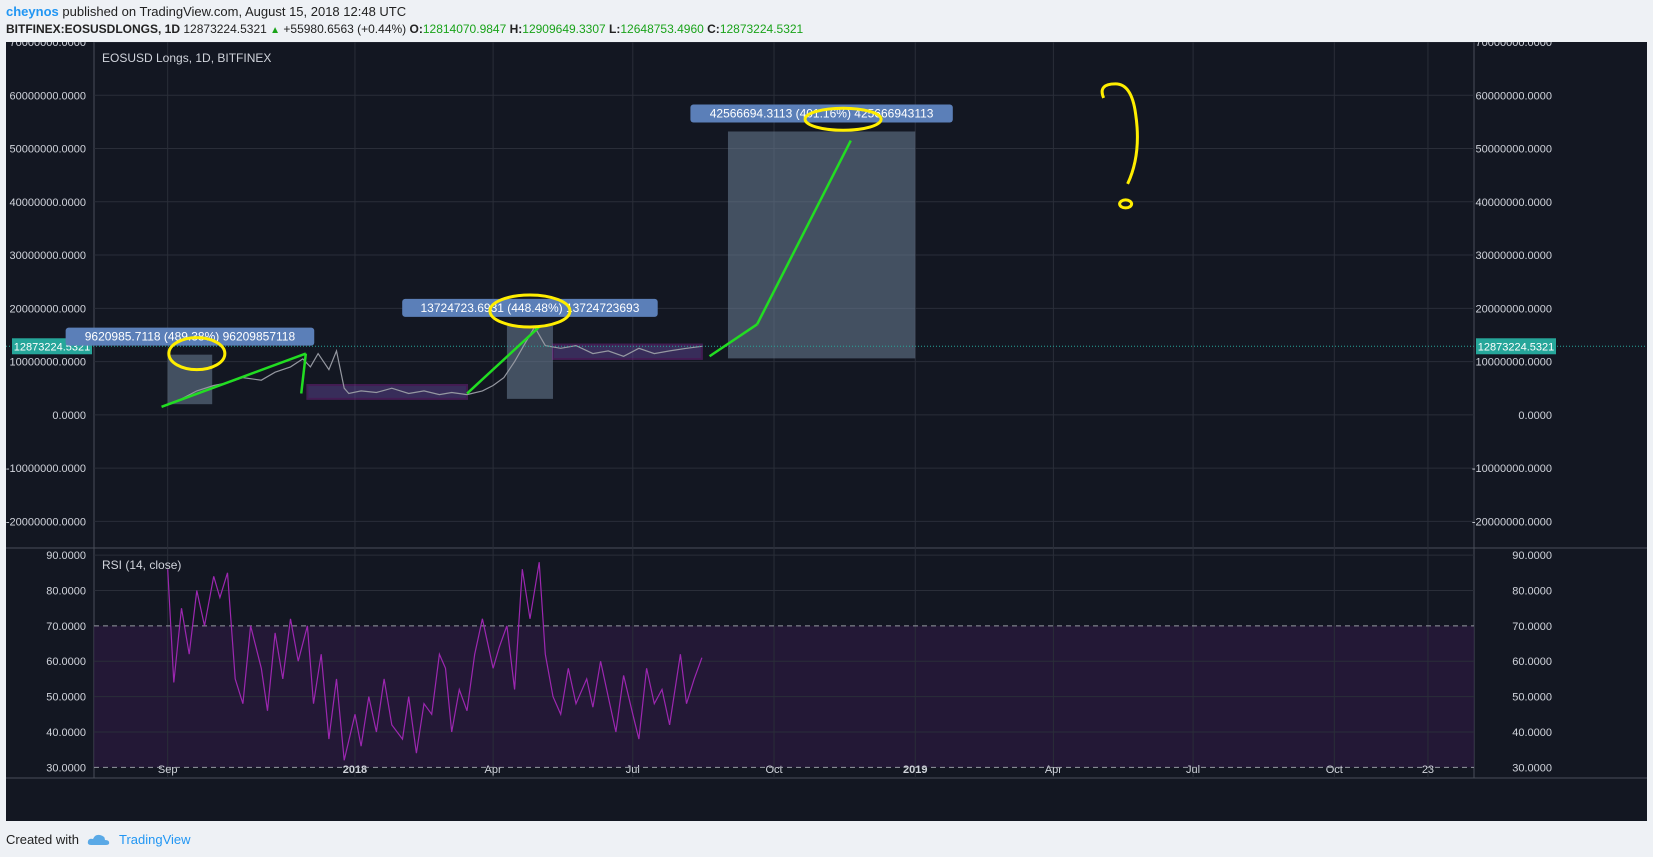  I want to click on high-value: 12909649.3307, so click(564, 29).